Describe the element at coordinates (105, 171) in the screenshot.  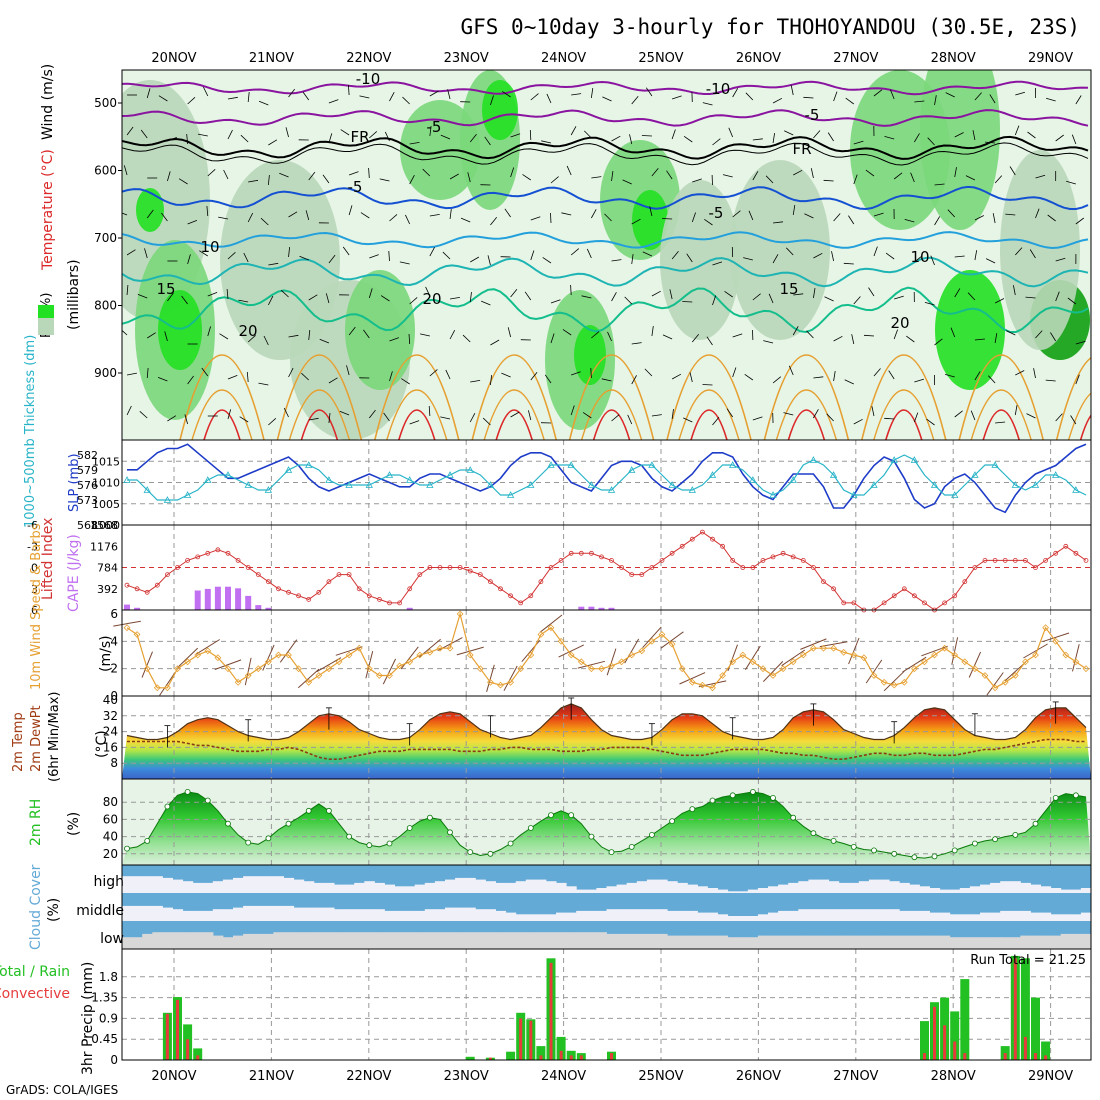
I see `pressure-tick-600: 600` at that location.